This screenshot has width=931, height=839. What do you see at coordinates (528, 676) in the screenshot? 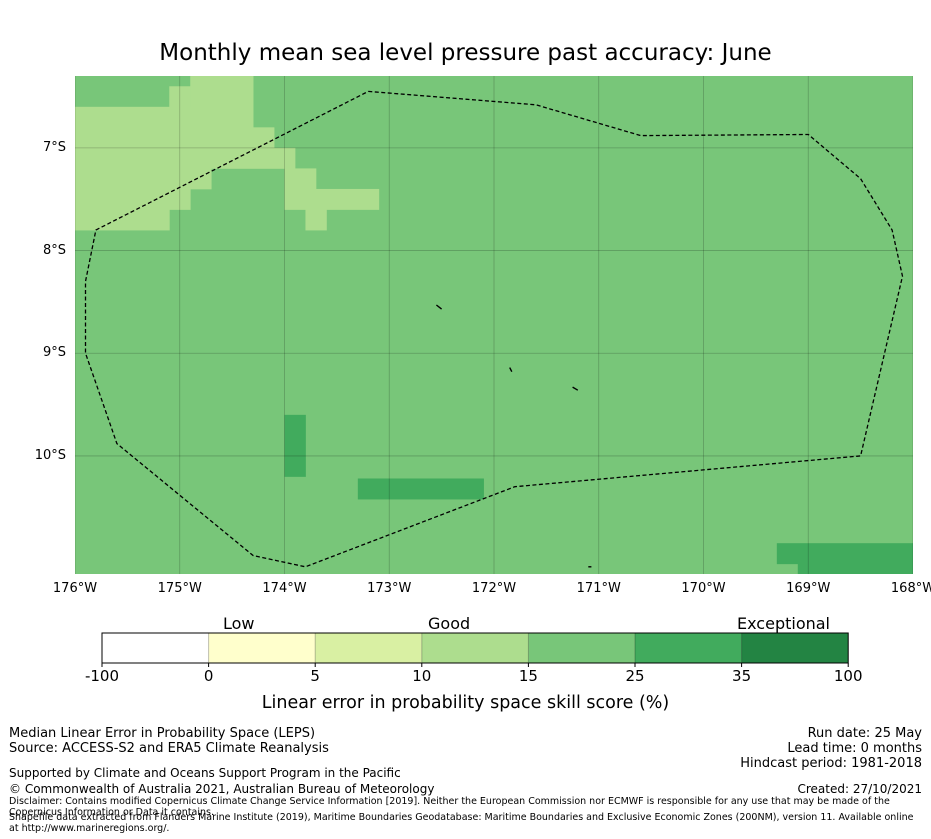
I see `colorbar-tick-label: 15` at bounding box center [528, 676].